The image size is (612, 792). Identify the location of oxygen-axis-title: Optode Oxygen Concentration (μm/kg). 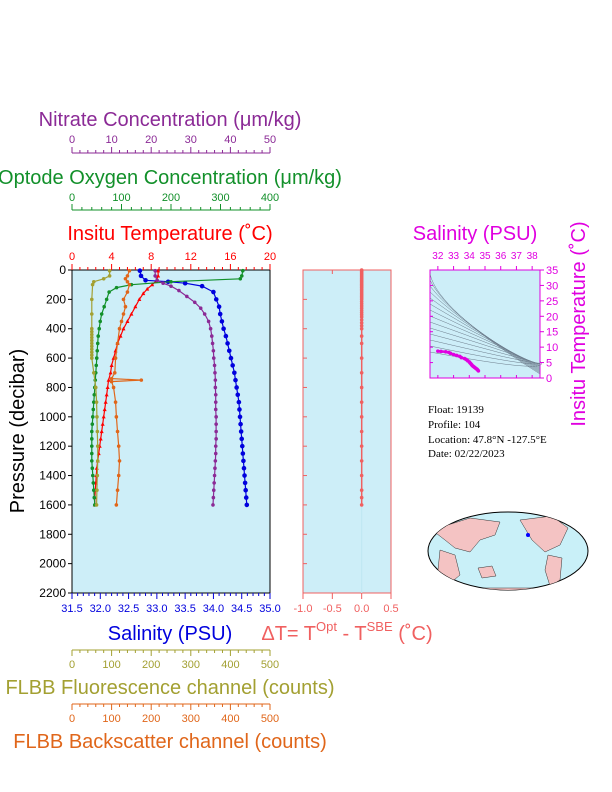
(171, 178).